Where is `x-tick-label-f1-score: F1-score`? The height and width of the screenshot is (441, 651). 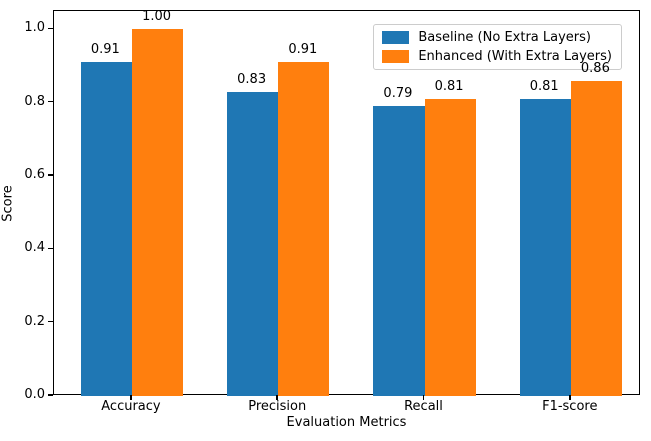
x-tick-label-f1-score: F1-score is located at coordinates (570, 406).